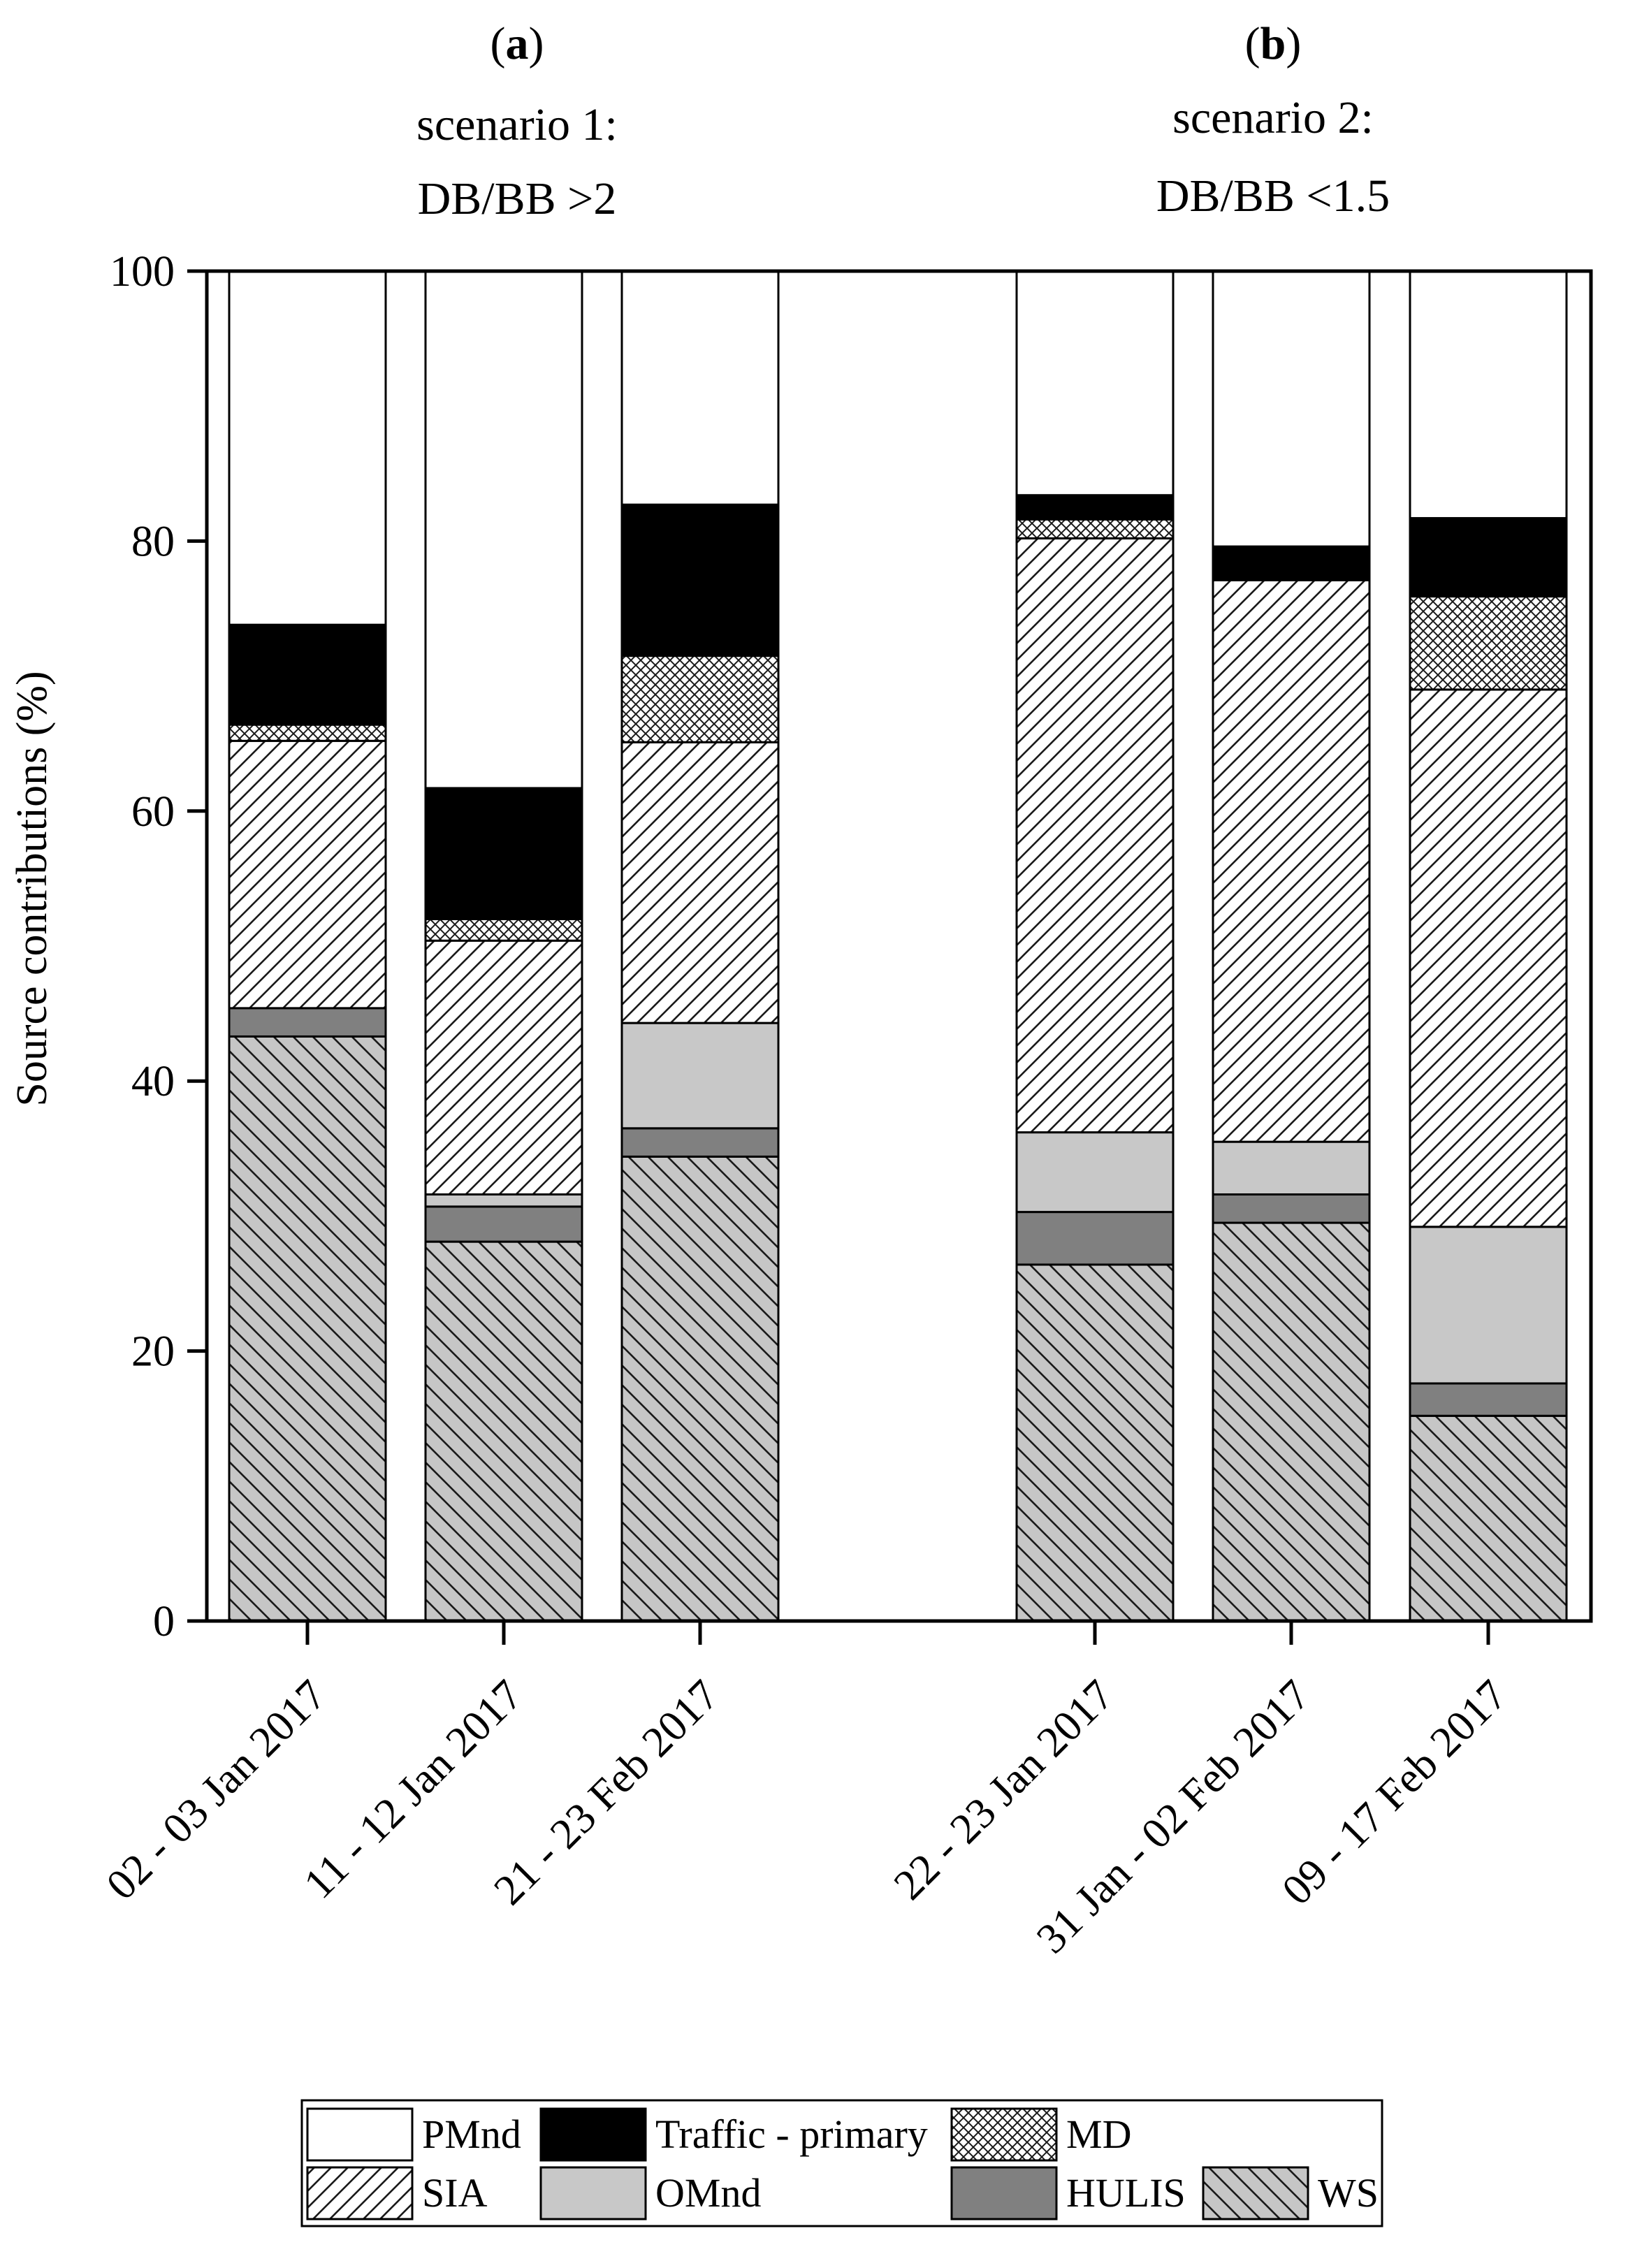 The height and width of the screenshot is (2268, 1628). What do you see at coordinates (593, 2193) in the screenshot?
I see `legend-swatch-omnd` at bounding box center [593, 2193].